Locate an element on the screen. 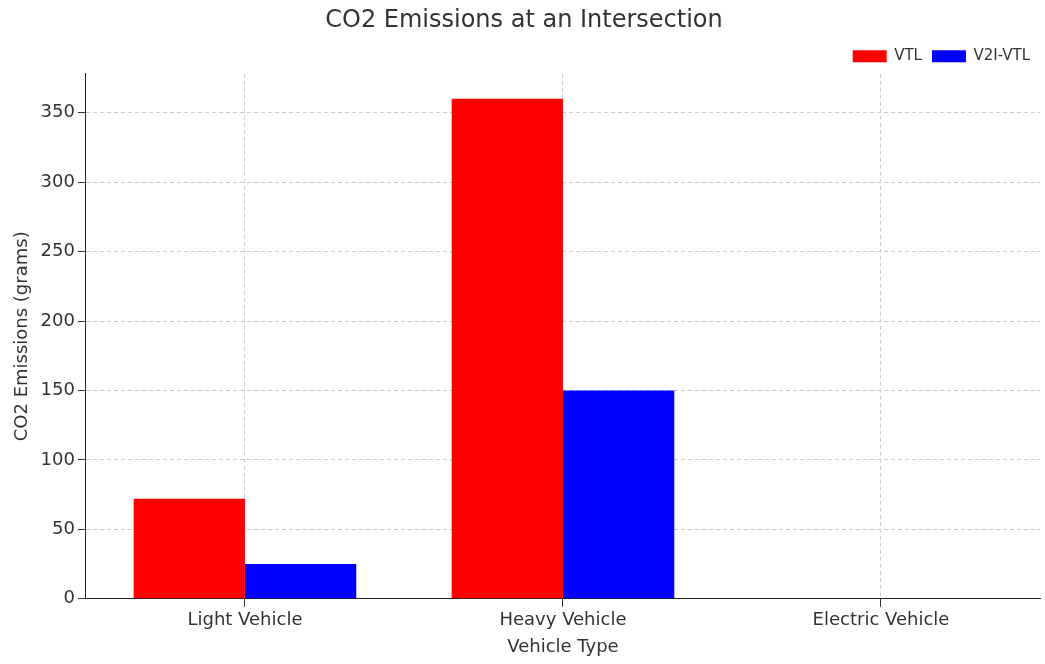  y-tick-label: 0 is located at coordinates (69, 597).